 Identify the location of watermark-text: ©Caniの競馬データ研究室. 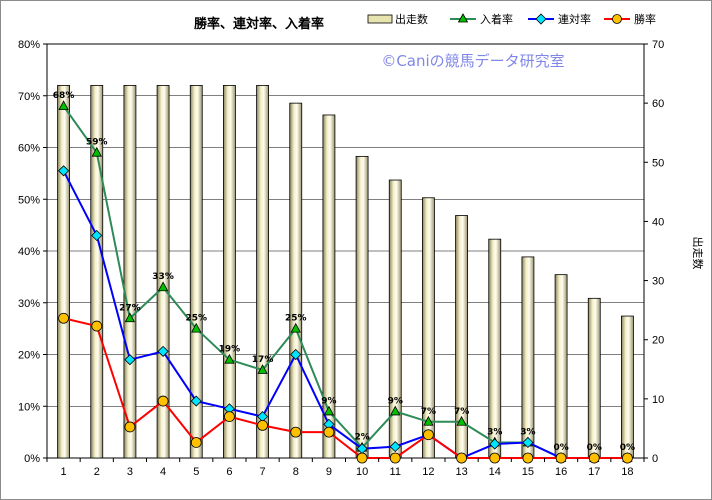
(472, 61).